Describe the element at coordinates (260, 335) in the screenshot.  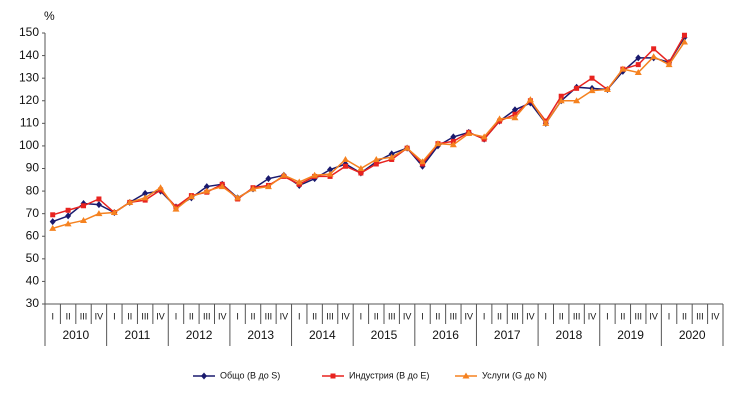
I see `year-label: 2013` at that location.